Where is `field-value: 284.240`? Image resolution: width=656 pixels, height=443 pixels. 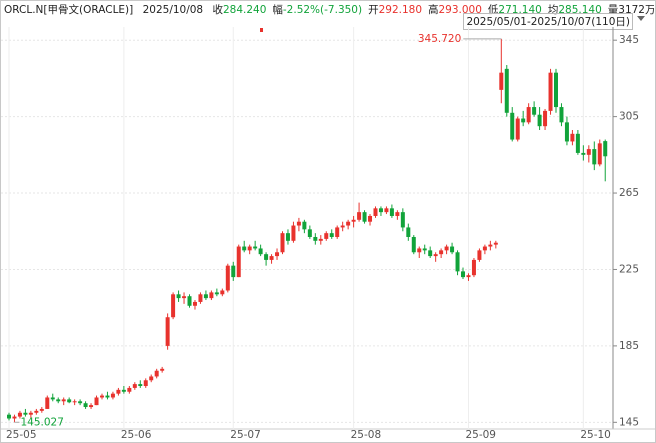 field-value: 284.240 is located at coordinates (244, 10).